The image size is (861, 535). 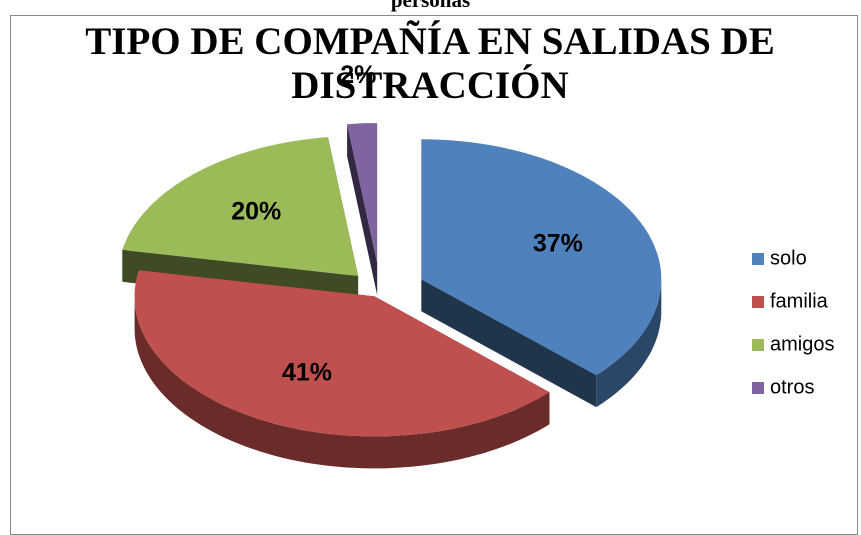 What do you see at coordinates (792, 387) in the screenshot?
I see `legend-label: otros` at bounding box center [792, 387].